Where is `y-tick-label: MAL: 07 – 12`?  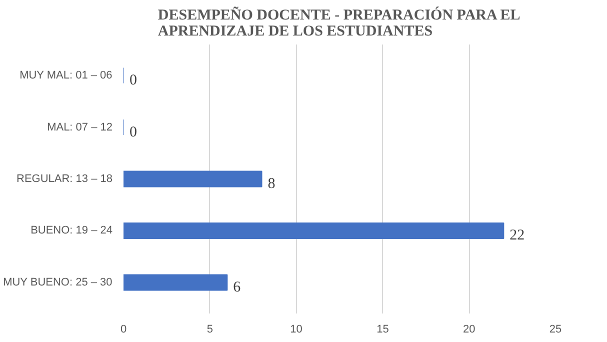
y-tick-label: MAL: 07 – 12 is located at coordinates (80, 127).